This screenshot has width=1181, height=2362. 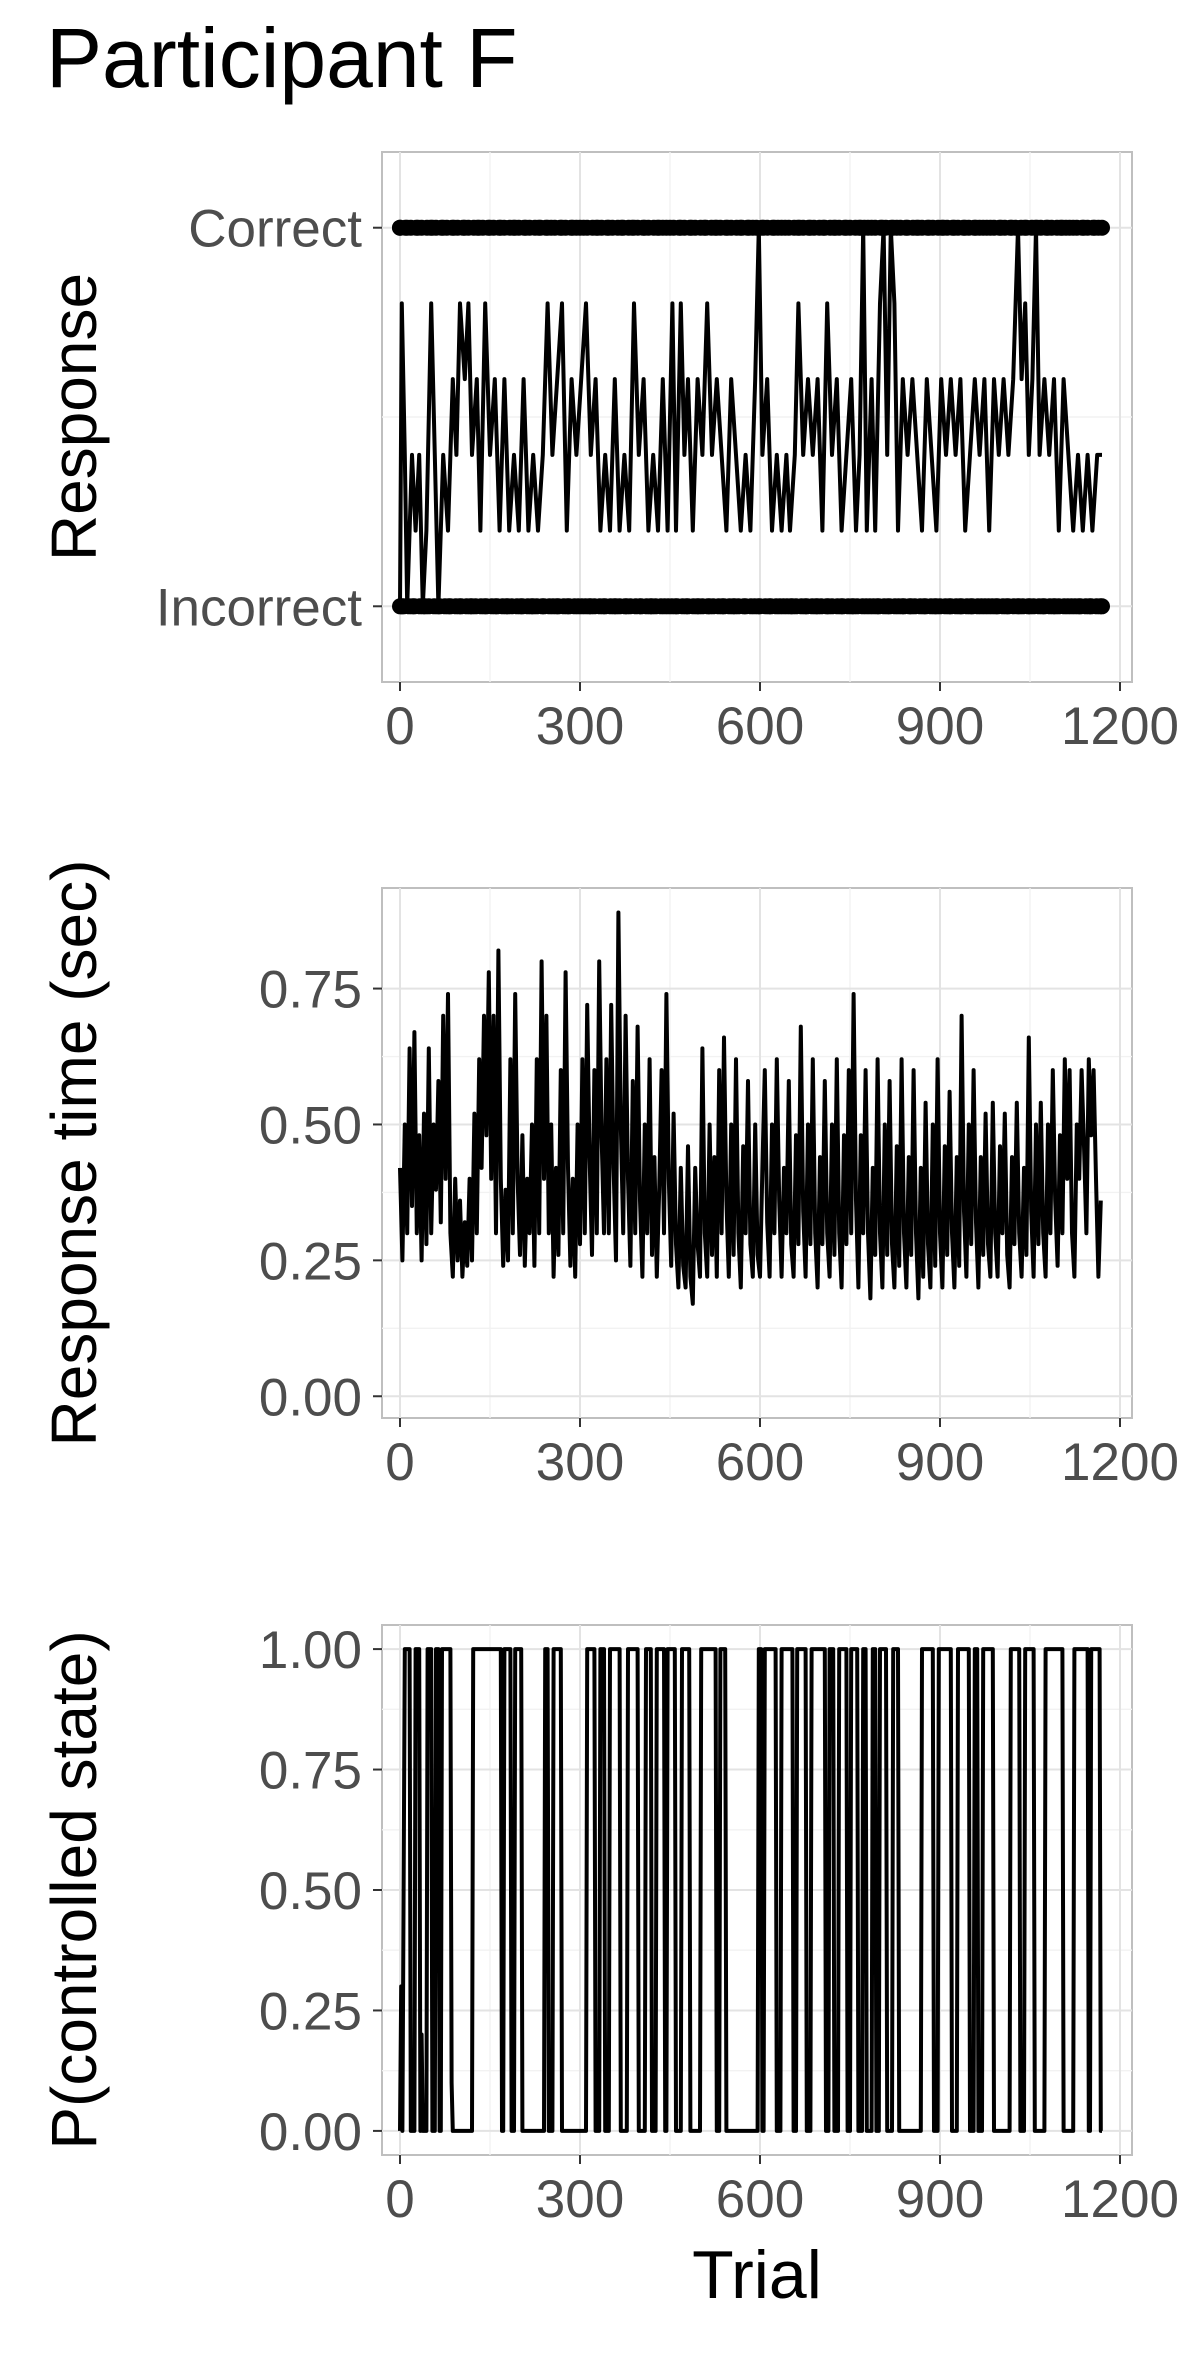 What do you see at coordinates (275, 229) in the screenshot?
I see `panel-response-y-tick-label: Correct` at bounding box center [275, 229].